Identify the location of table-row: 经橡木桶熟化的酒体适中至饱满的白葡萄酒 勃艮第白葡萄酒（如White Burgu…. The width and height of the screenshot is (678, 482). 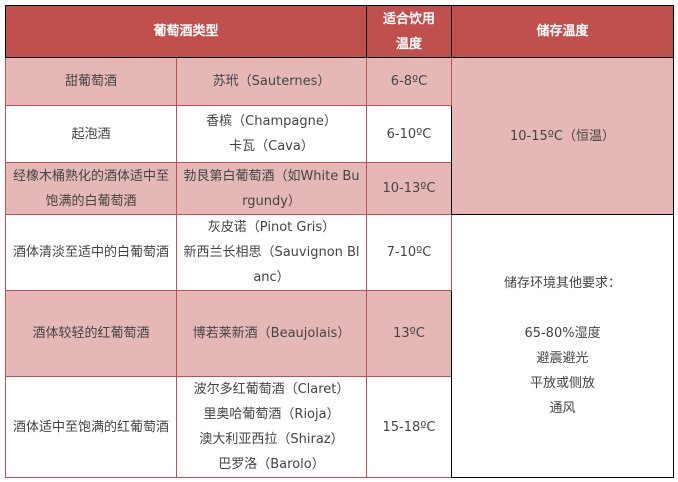
(339, 188).